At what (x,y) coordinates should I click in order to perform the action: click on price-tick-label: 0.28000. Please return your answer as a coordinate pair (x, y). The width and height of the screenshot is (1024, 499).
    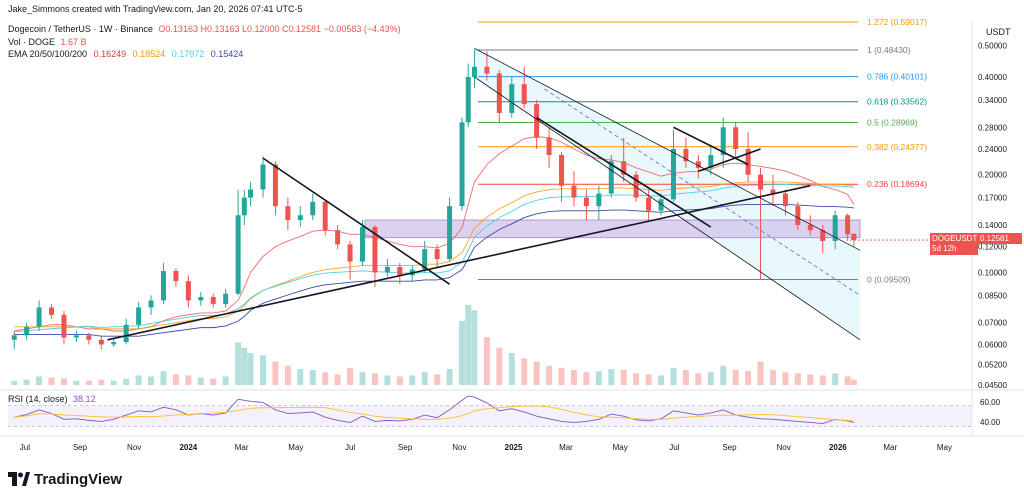
    Looking at the image, I should click on (992, 127).